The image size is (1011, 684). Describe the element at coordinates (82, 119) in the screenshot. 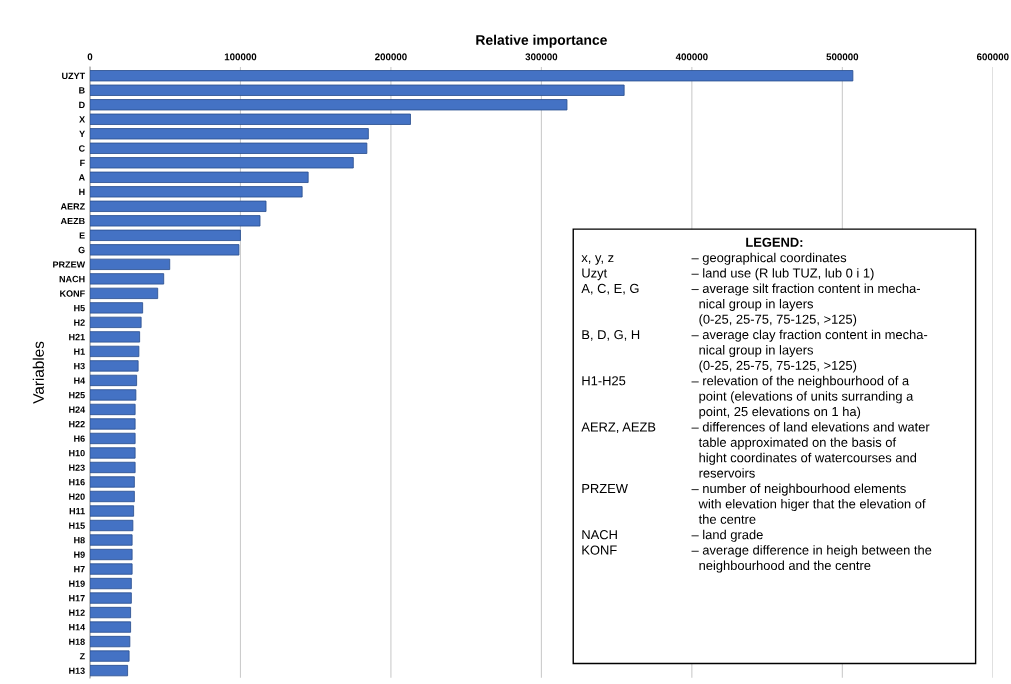

I see `y-tick-label: X` at that location.